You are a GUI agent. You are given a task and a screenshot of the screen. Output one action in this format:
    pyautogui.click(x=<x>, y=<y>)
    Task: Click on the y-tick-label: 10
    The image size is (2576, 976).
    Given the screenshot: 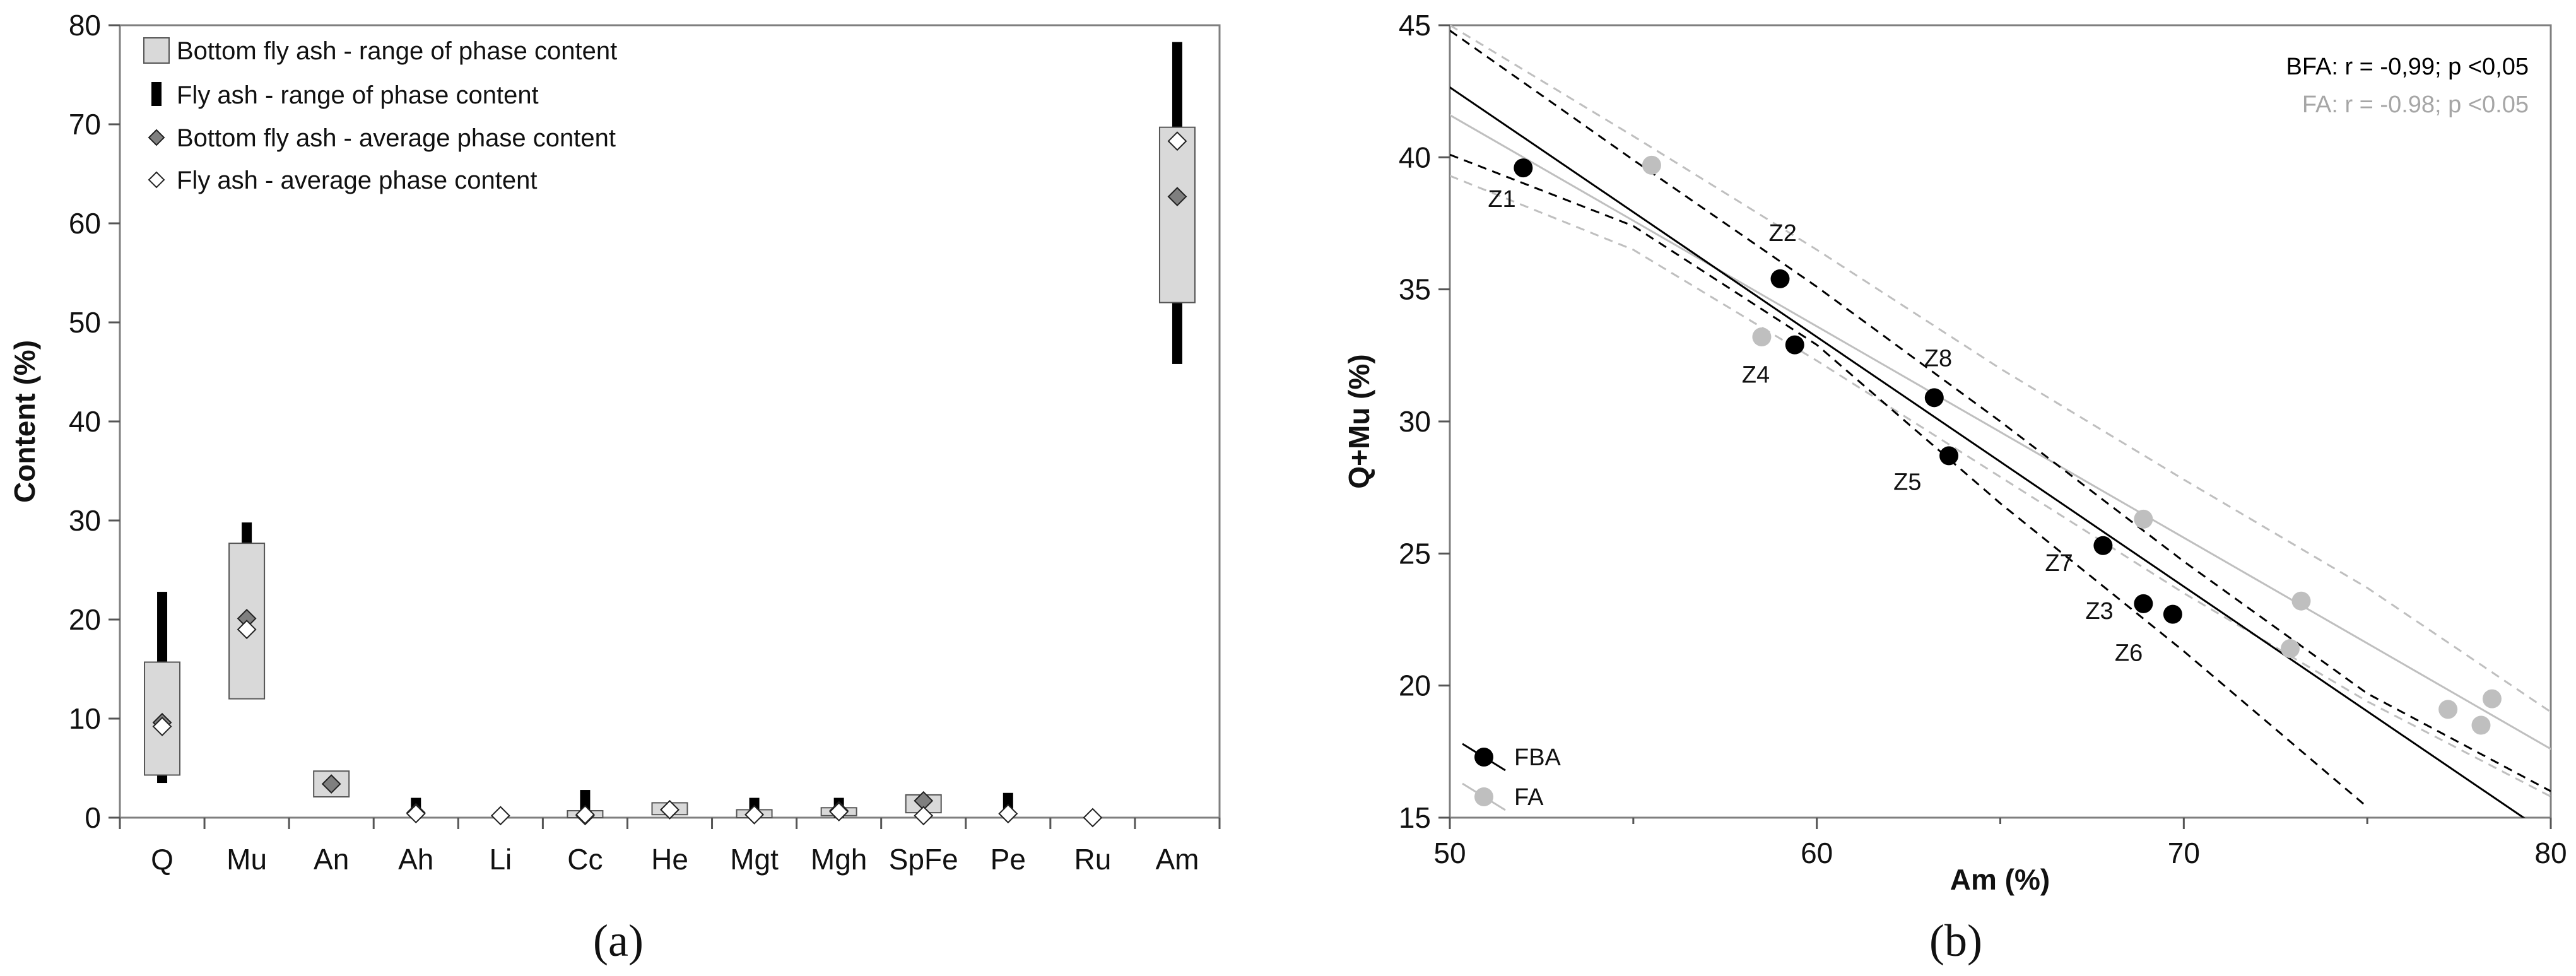 What is the action you would take?
    pyautogui.click(x=85, y=718)
    